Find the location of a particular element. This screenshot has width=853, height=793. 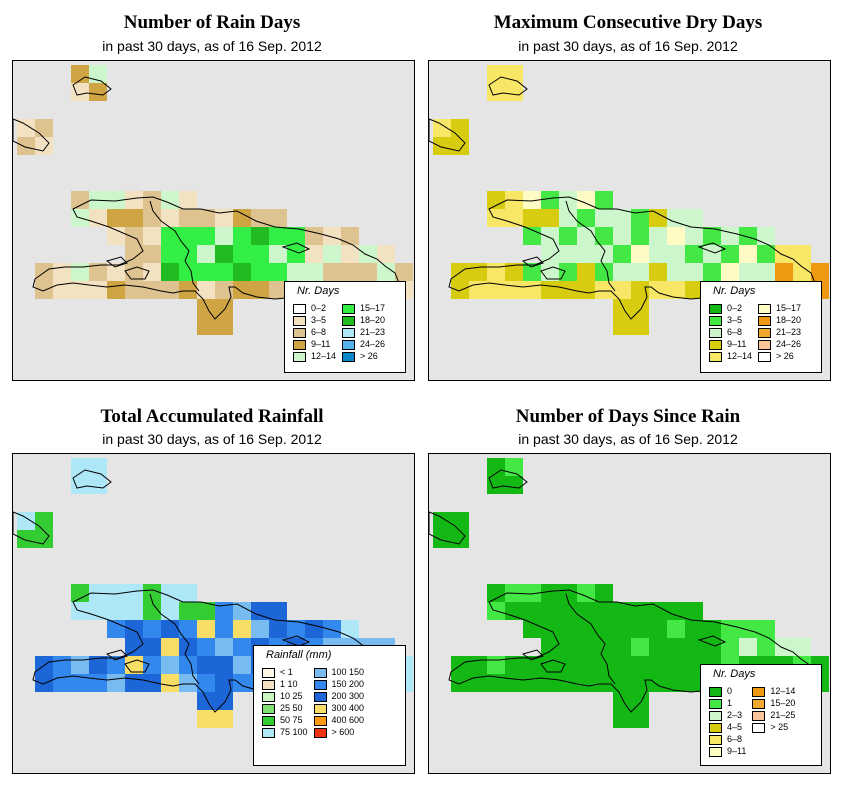

legend-label: 18–20 is located at coordinates (789, 320).